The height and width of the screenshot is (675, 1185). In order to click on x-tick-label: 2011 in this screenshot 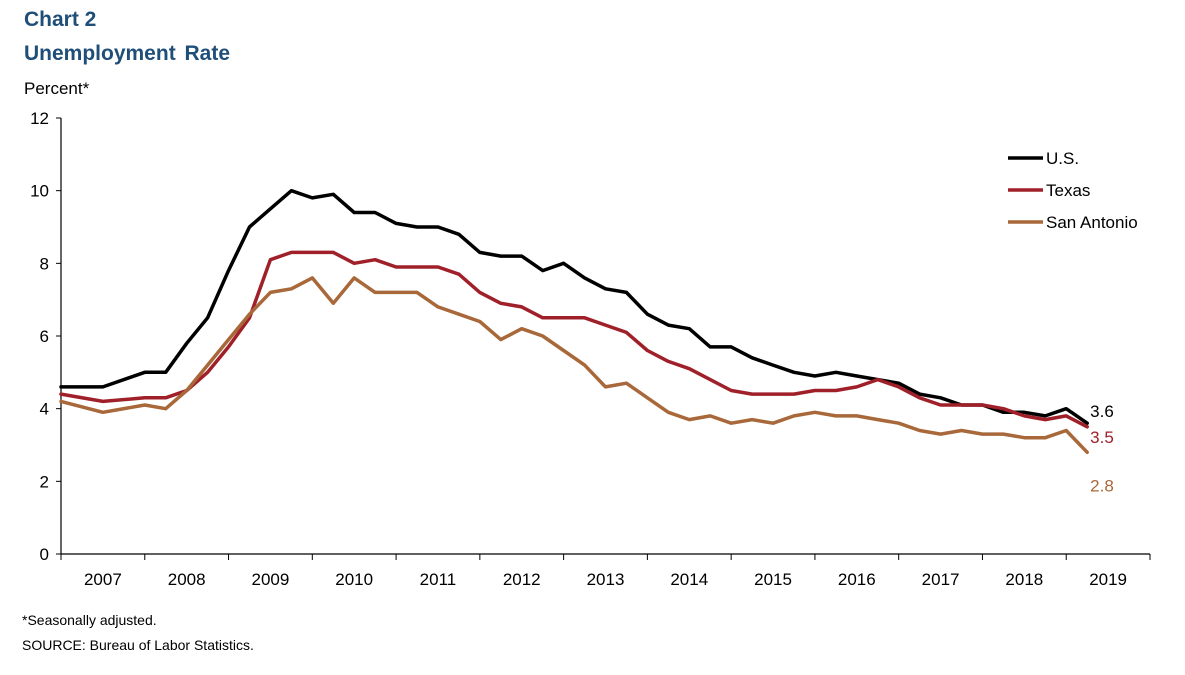, I will do `click(438, 579)`.